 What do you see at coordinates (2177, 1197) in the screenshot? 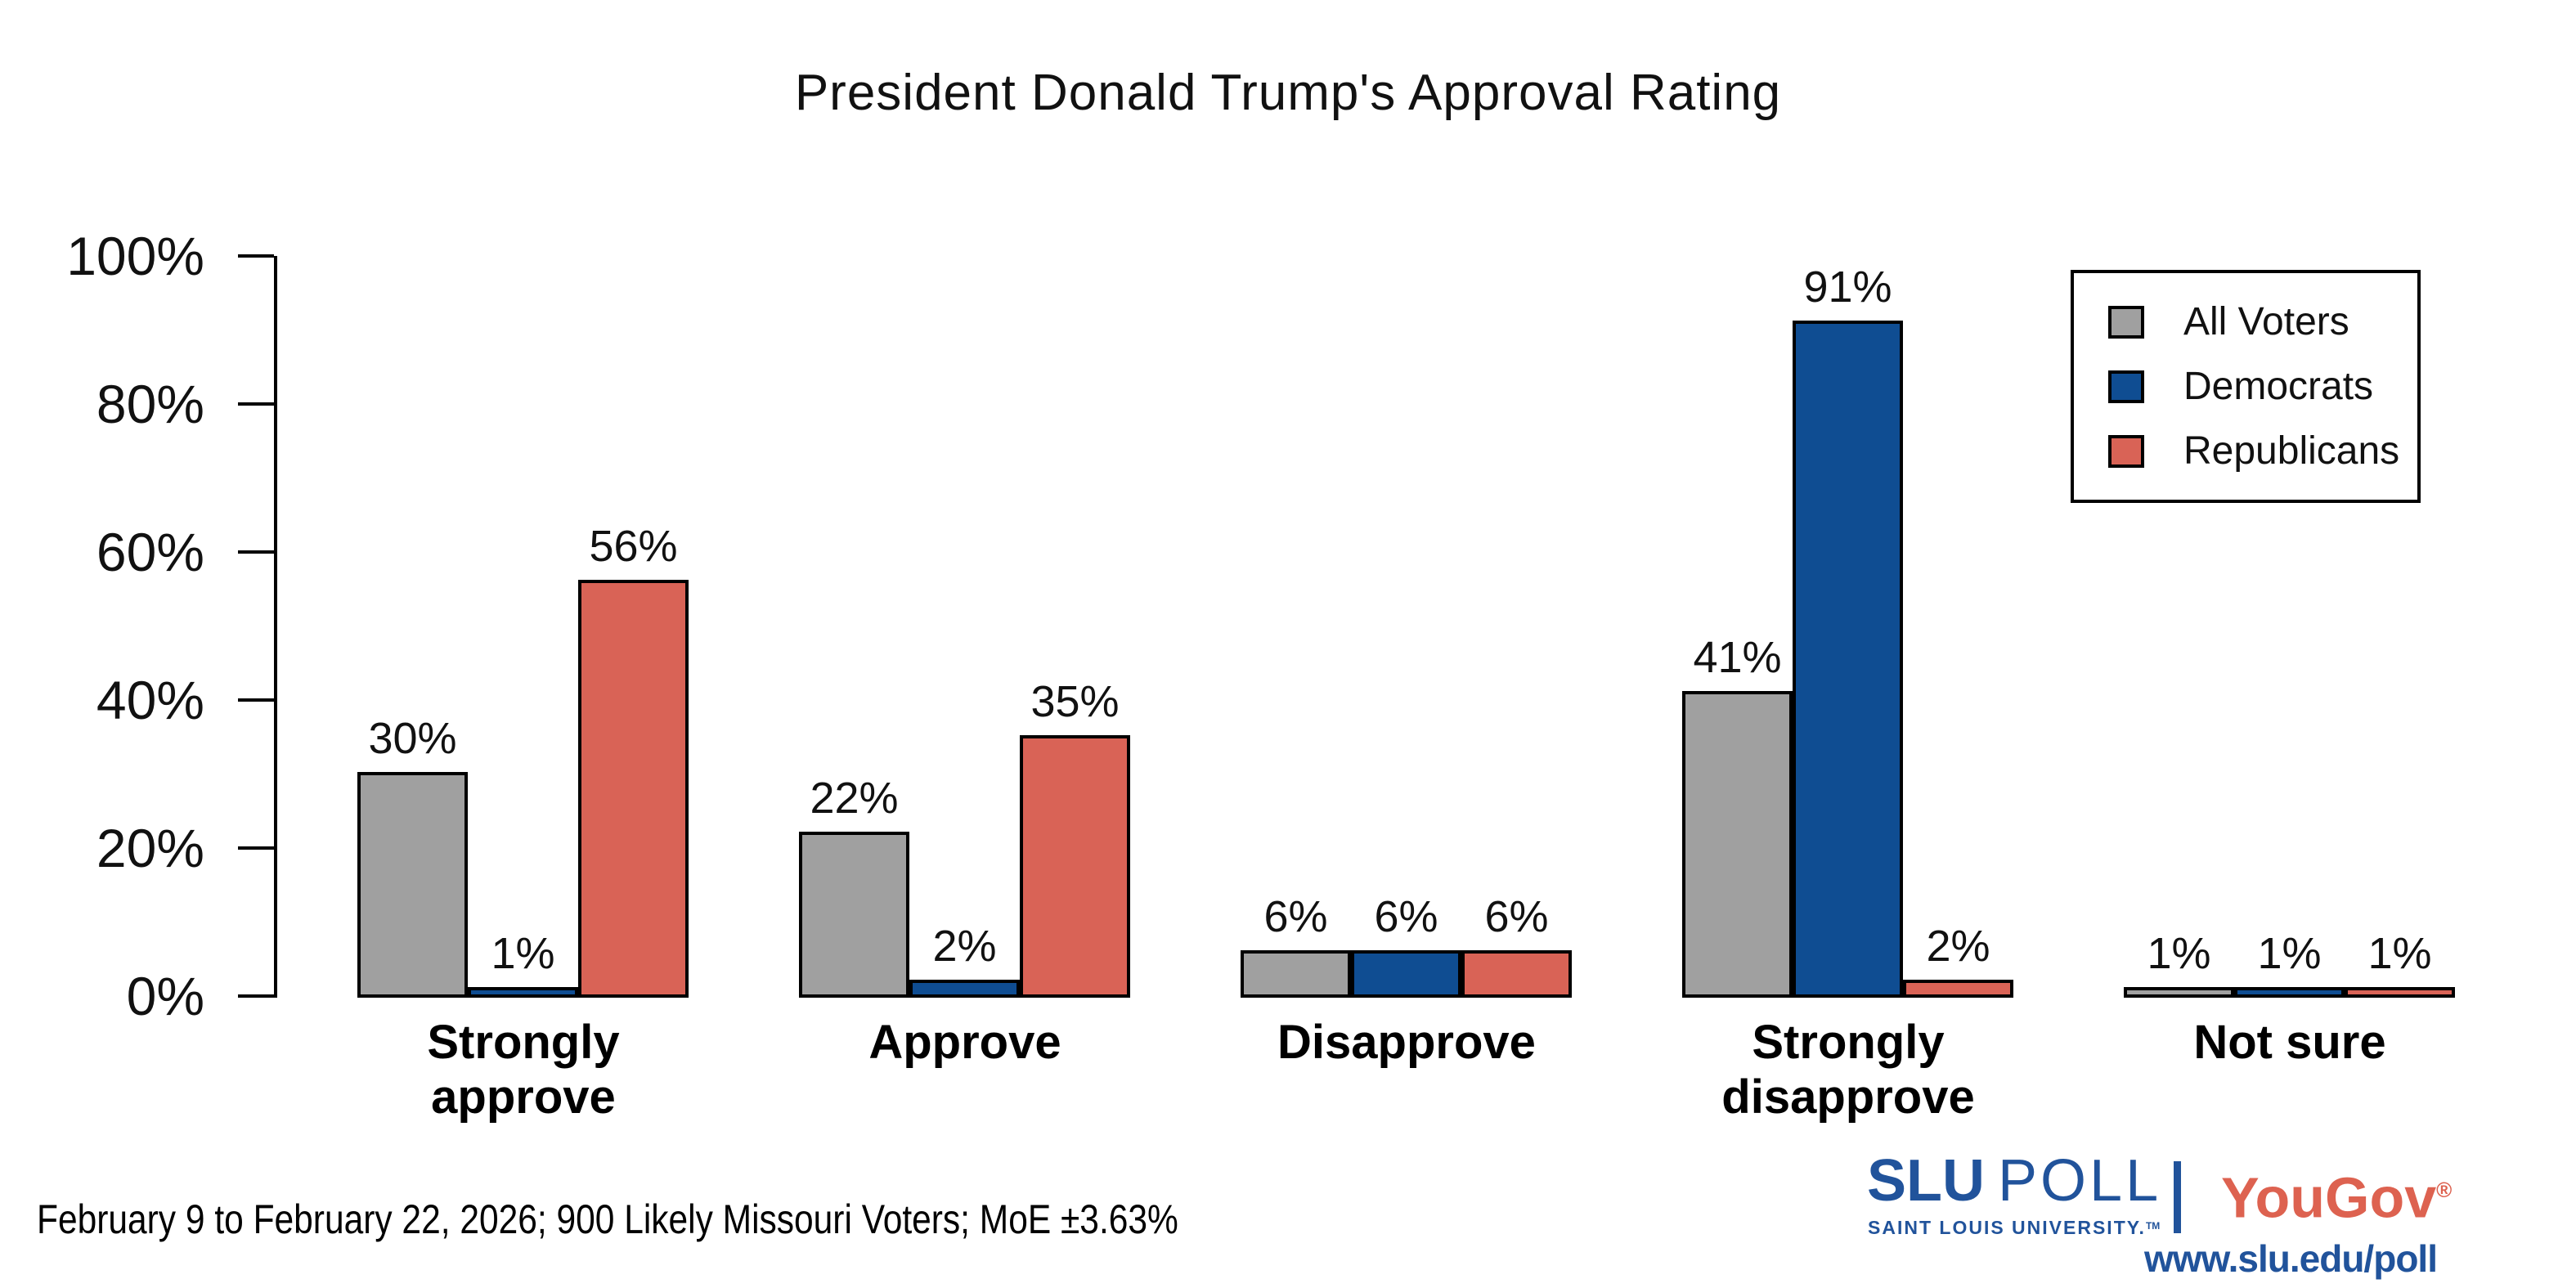
I see `logo-divider-bar` at bounding box center [2177, 1197].